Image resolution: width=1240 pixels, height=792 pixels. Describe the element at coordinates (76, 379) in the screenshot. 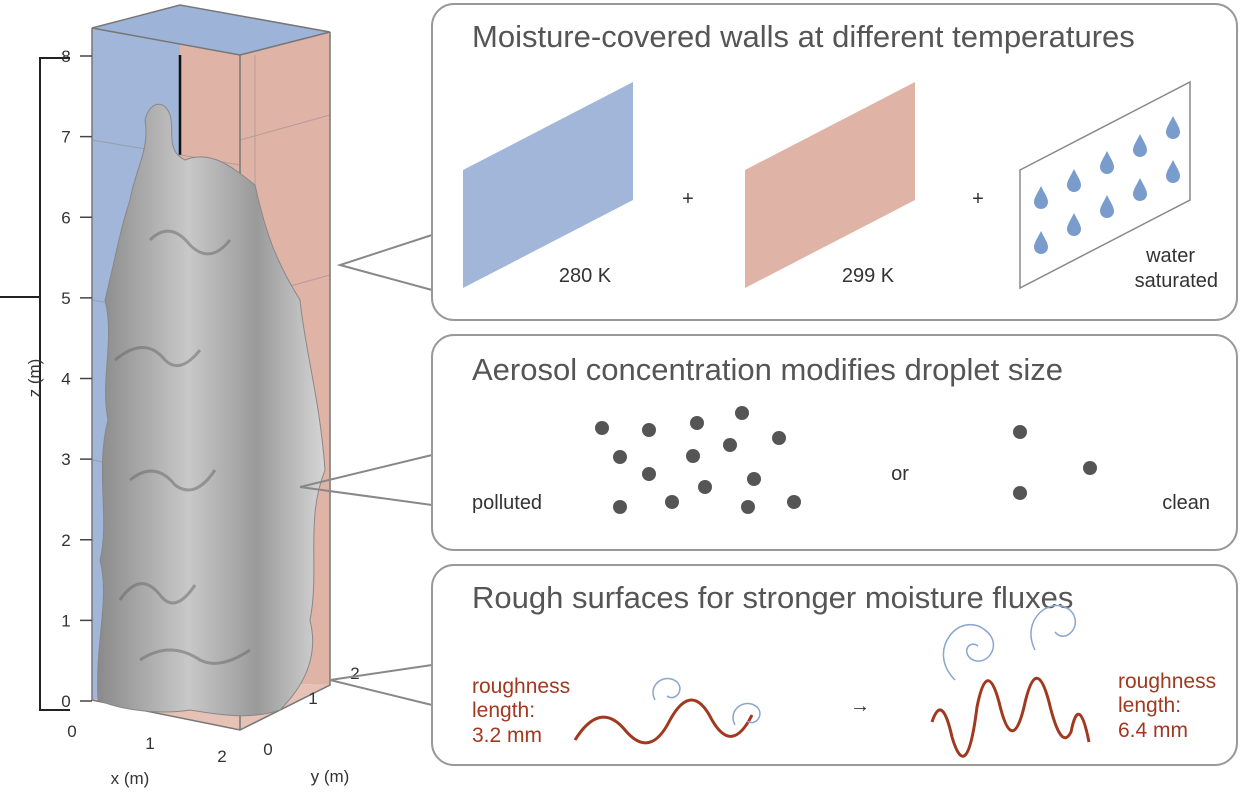

I see `z-axis: 0 1 2 3 4 5 6 7 8` at that location.